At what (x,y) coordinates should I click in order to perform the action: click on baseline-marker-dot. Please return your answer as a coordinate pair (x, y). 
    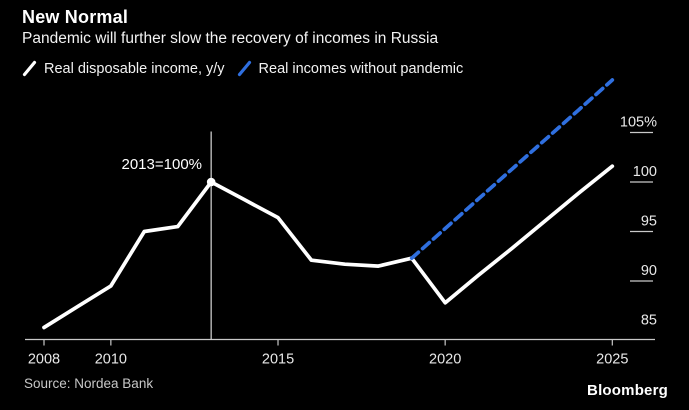
    Looking at the image, I should click on (211, 182).